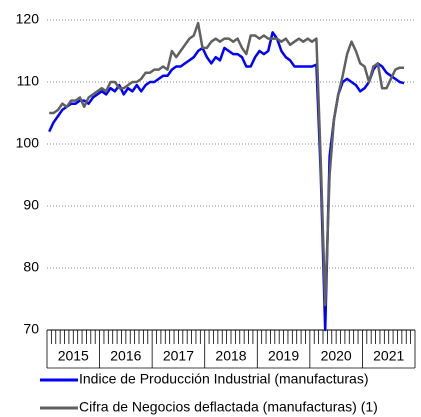 This screenshot has height=417, width=421. What do you see at coordinates (31, 329) in the screenshot?
I see `y-tick-label: 70` at bounding box center [31, 329].